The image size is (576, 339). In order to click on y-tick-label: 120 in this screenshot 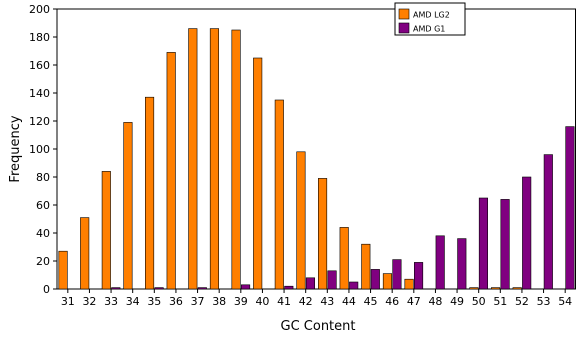, I will do `click(39, 121)`.